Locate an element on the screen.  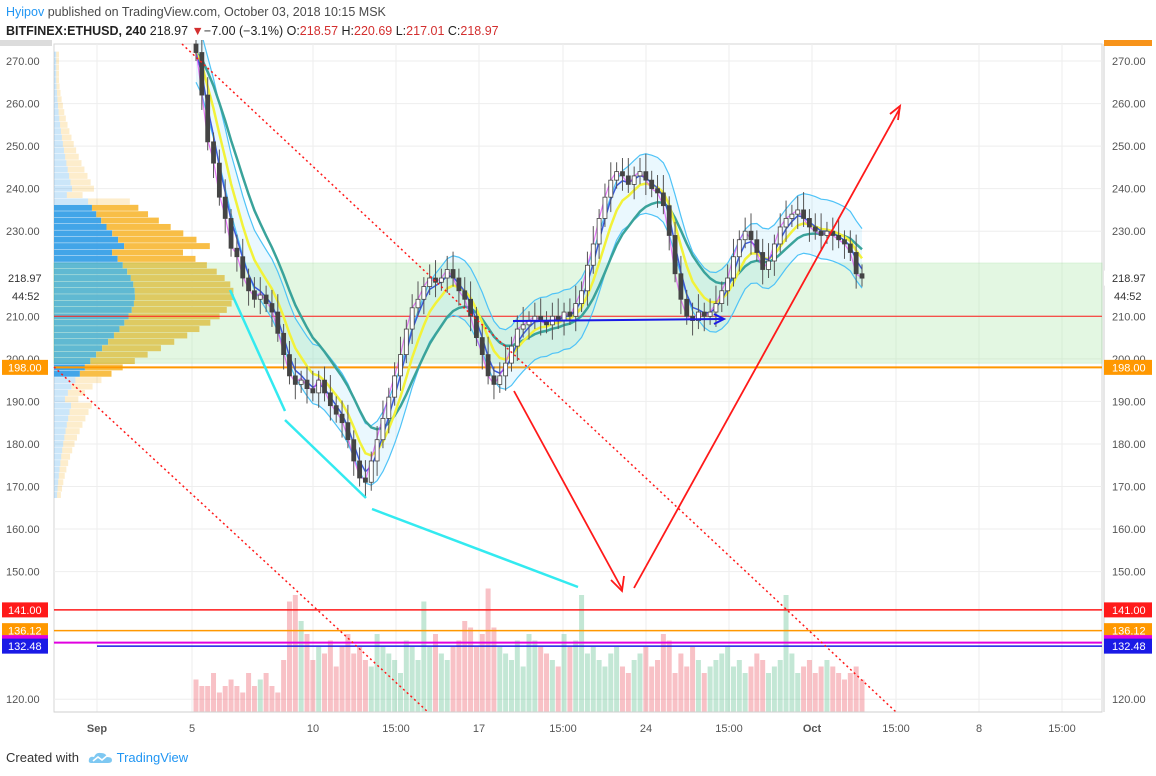
price-tick-right: 170.00 is located at coordinates (1129, 487).